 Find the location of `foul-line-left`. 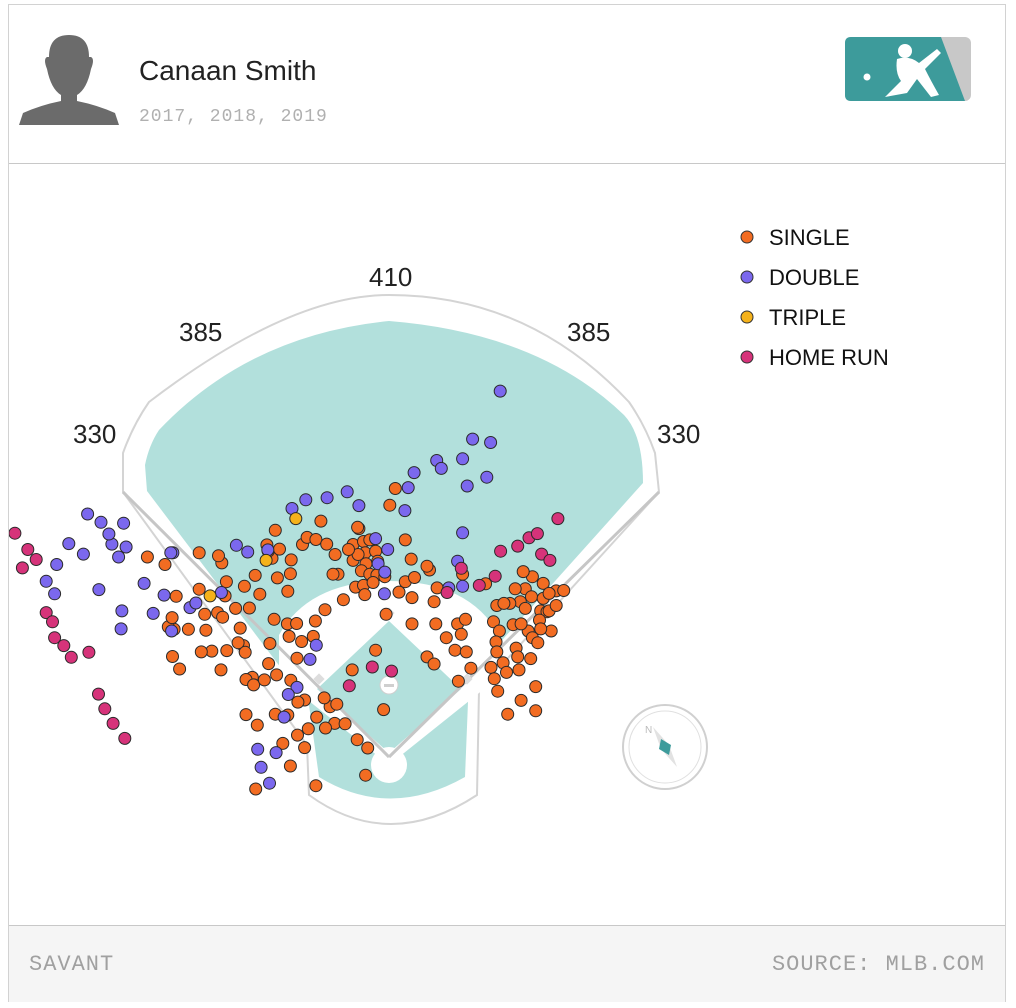

foul-line-left is located at coordinates (256, 624).